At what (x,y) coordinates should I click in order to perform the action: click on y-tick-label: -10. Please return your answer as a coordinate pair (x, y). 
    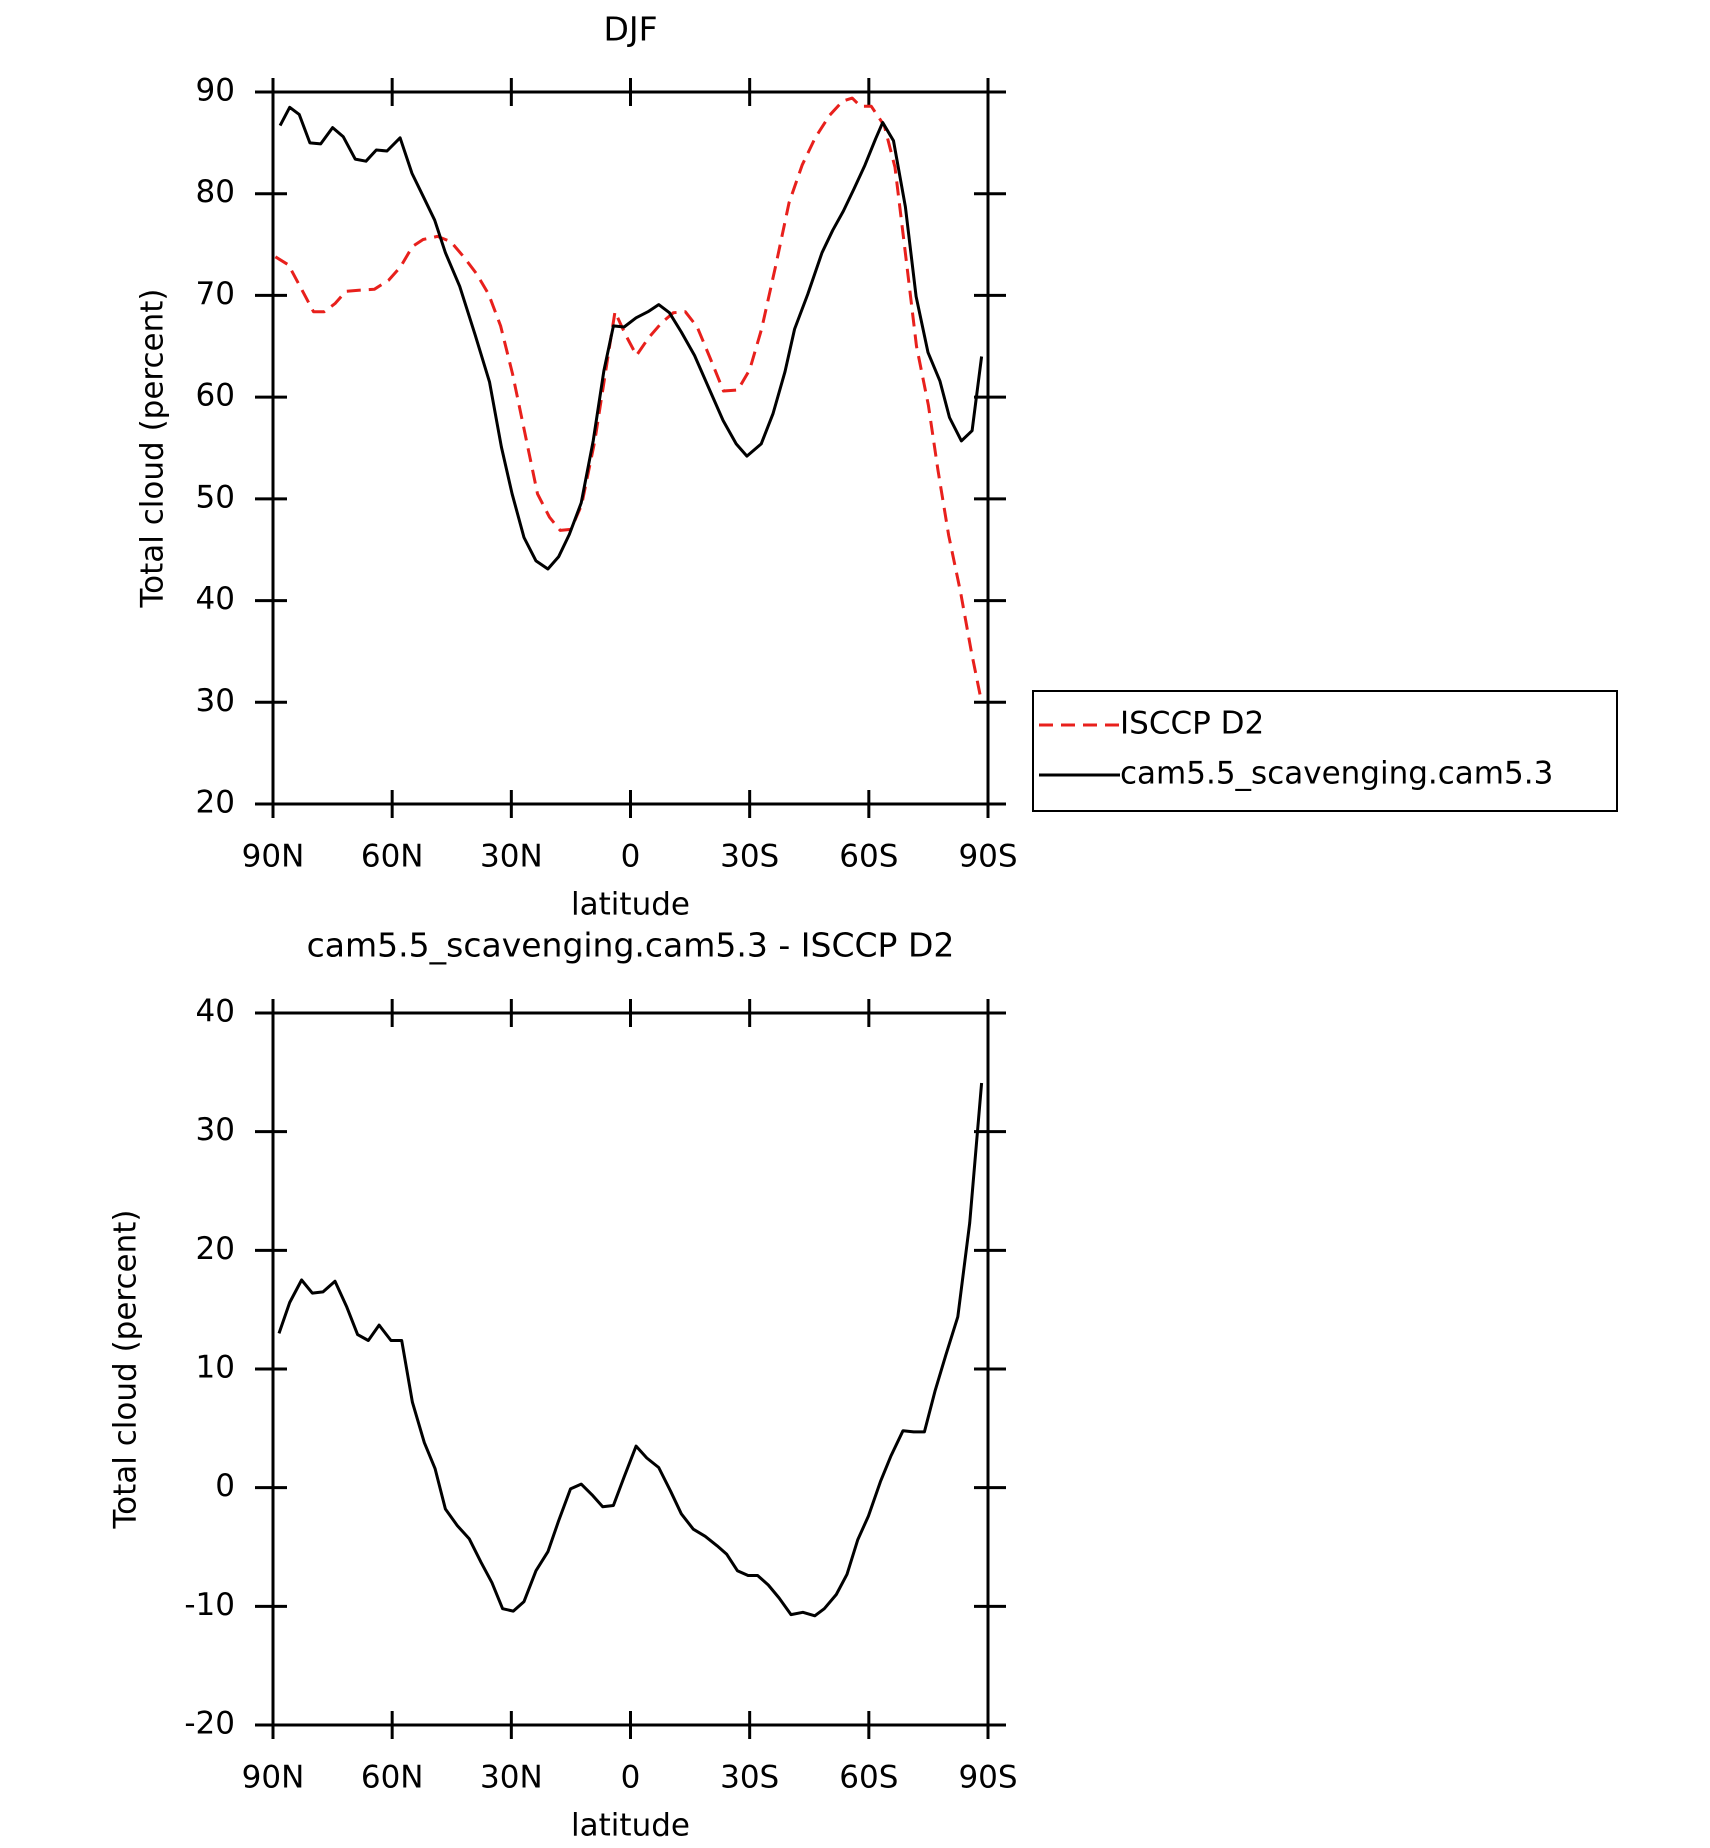
    Looking at the image, I should click on (209, 1605).